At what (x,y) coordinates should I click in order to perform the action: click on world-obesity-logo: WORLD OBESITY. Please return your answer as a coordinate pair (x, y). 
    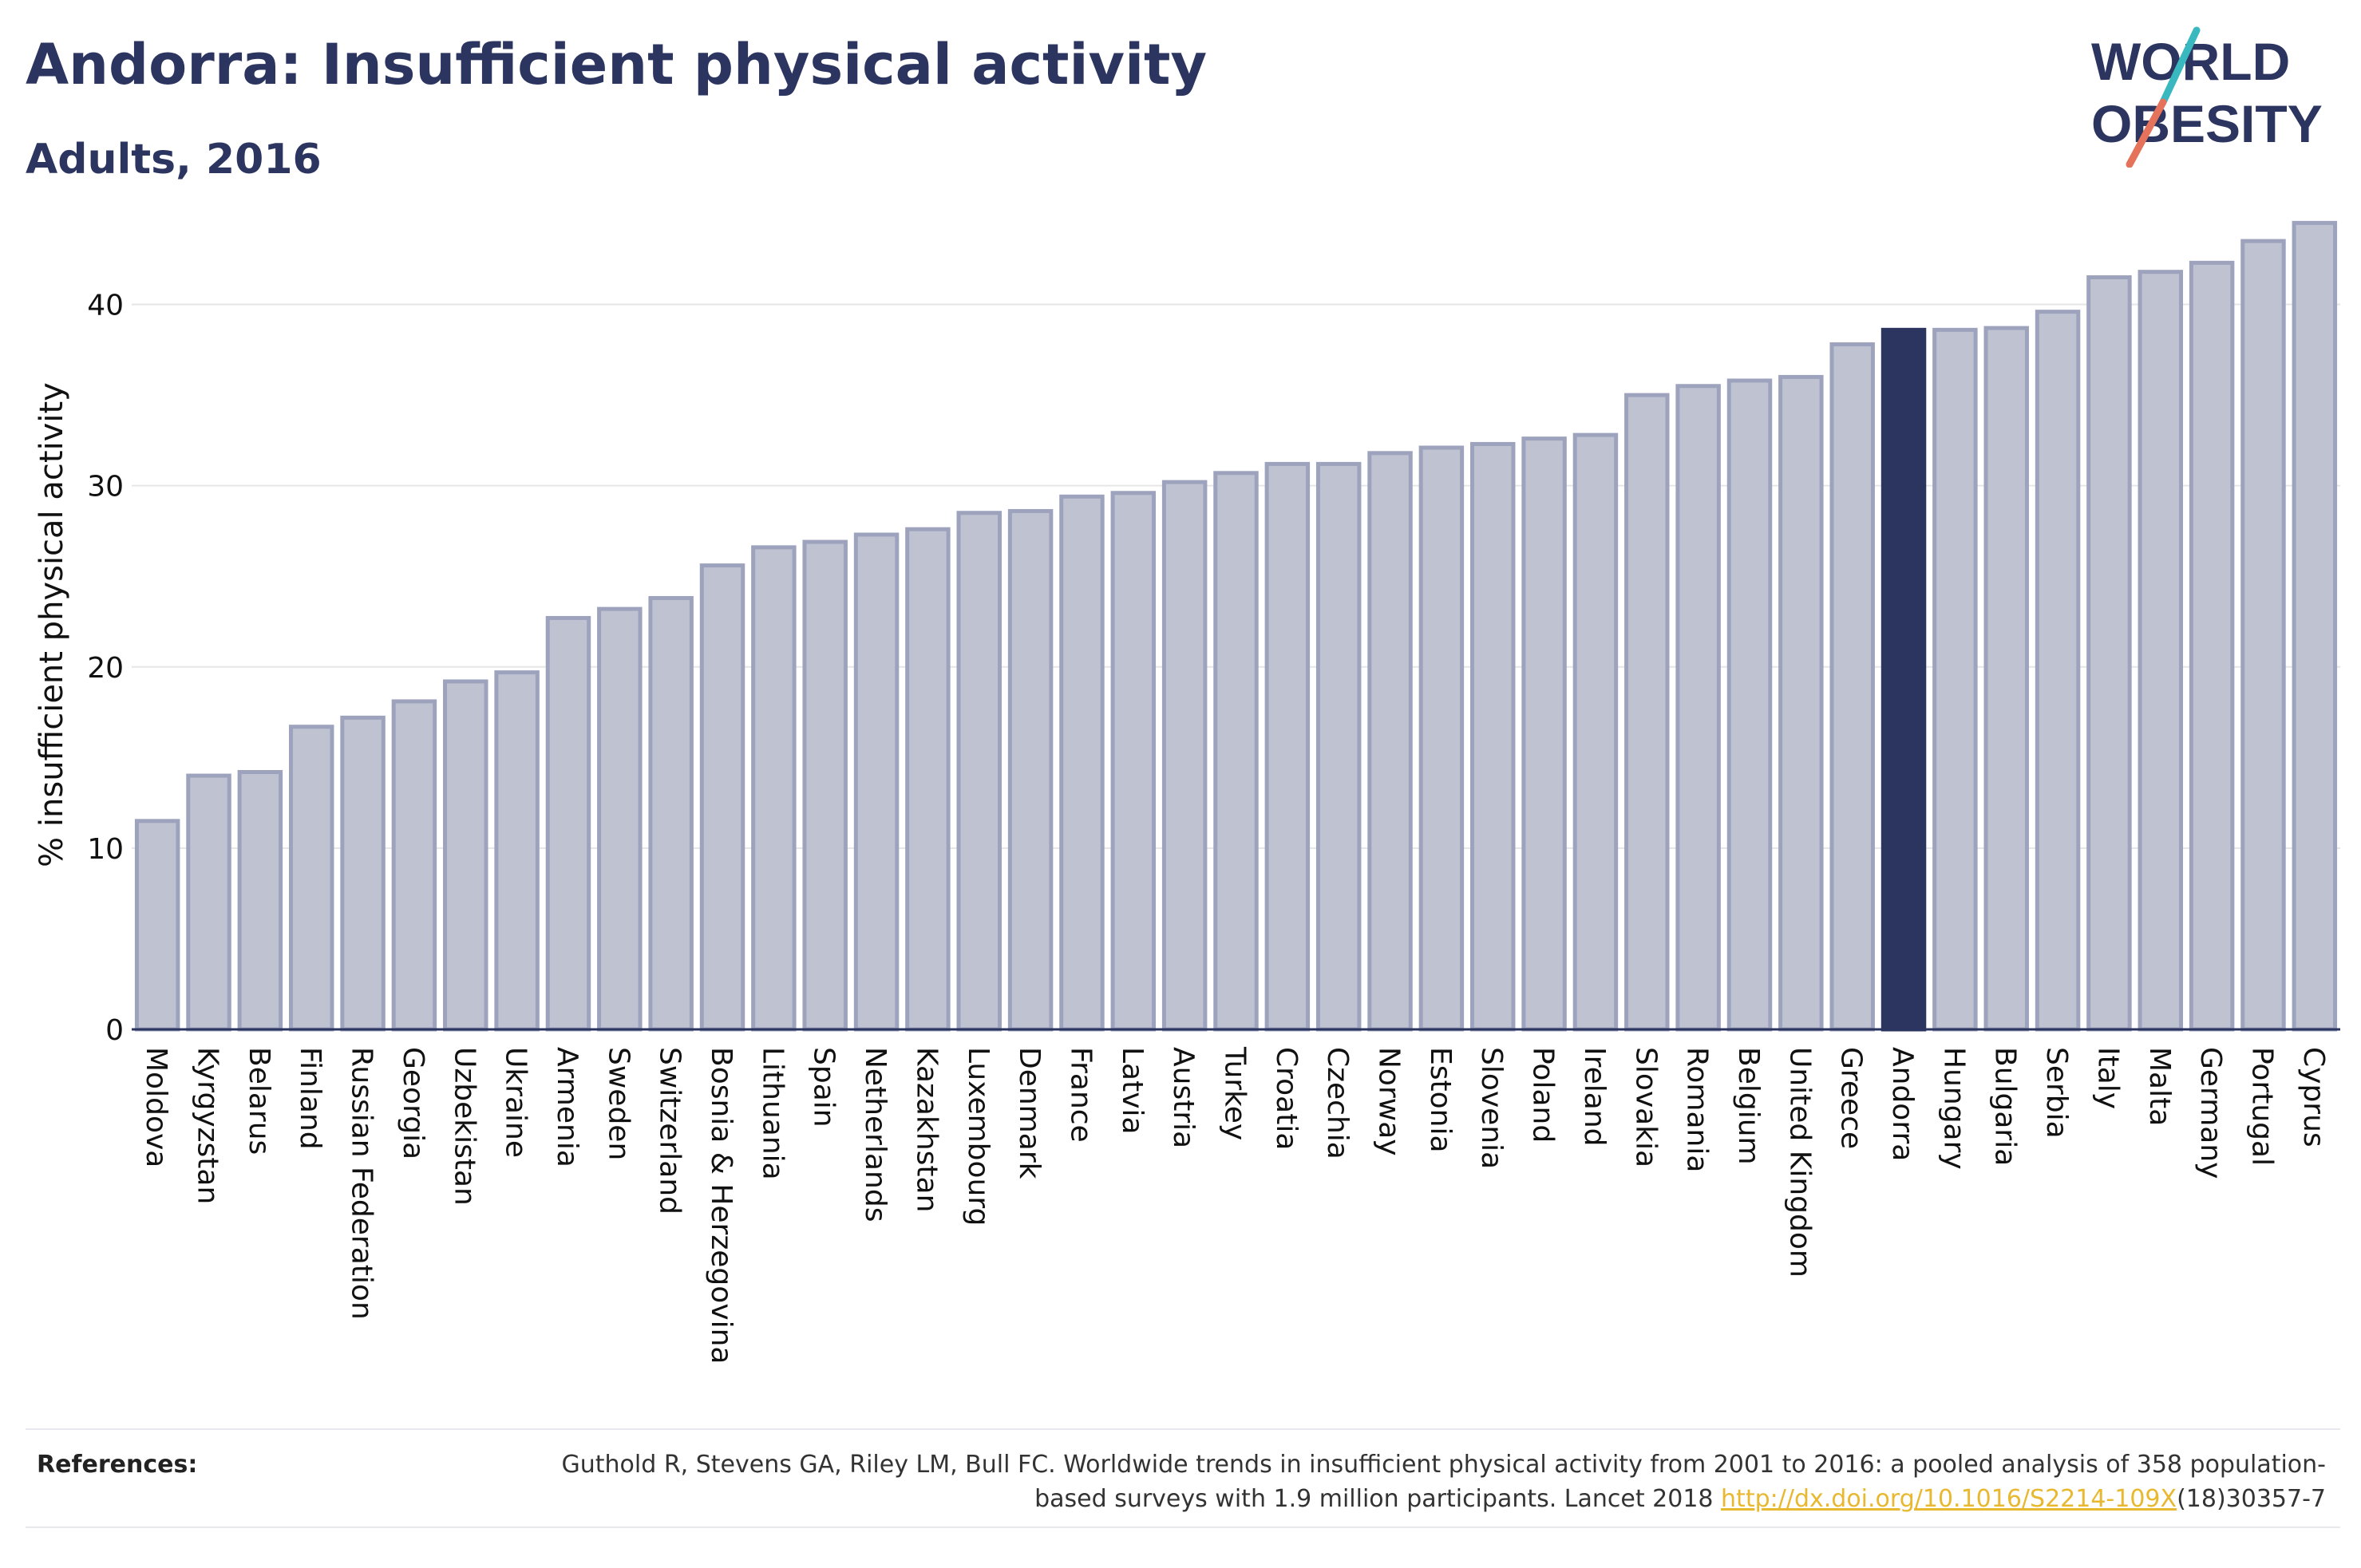
    Looking at the image, I should click on (2207, 97).